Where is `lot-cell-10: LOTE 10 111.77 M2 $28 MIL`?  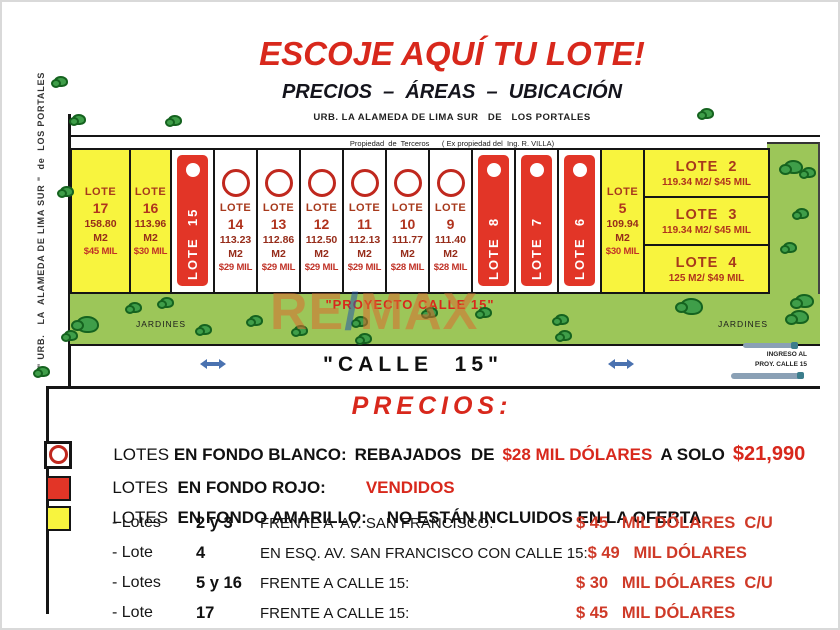 lot-cell-10: LOTE 10 111.77 M2 $28 MIL is located at coordinates (408, 221).